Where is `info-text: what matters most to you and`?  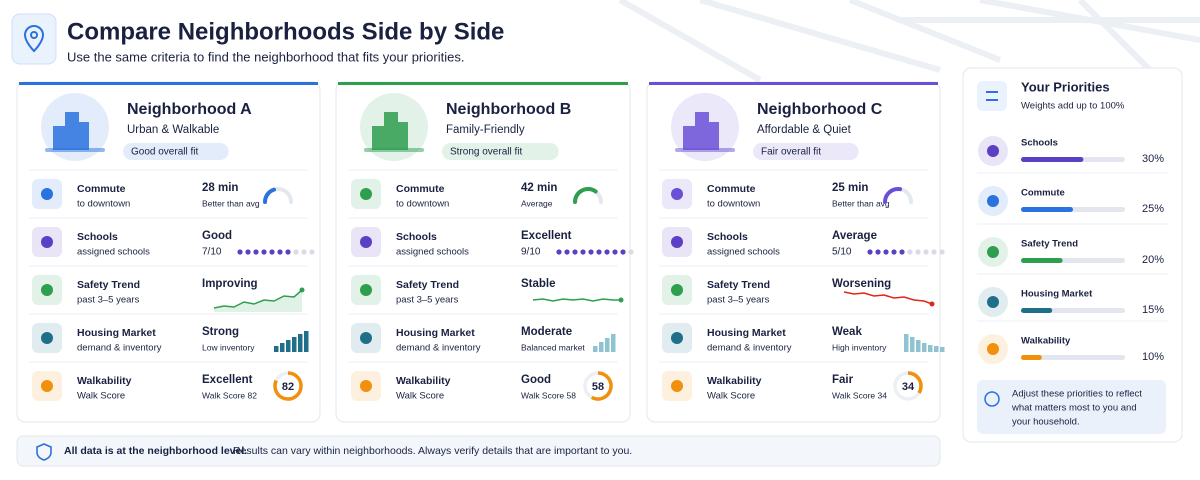
info-text: what matters most to you and is located at coordinates (1074, 408).